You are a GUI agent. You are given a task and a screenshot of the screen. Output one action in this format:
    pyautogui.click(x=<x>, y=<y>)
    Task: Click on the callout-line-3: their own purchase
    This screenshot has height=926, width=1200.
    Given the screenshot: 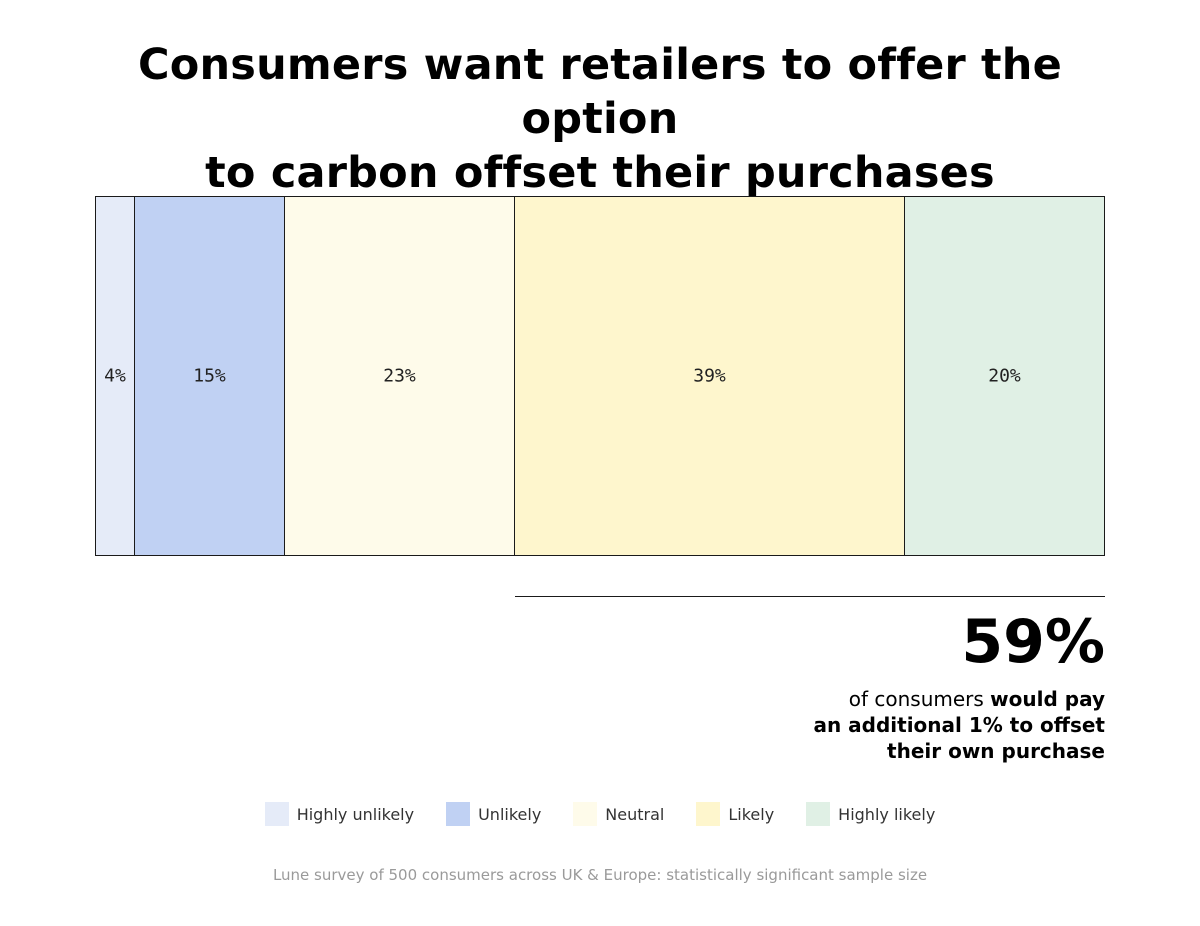 What is the action you would take?
    pyautogui.click(x=996, y=751)
    